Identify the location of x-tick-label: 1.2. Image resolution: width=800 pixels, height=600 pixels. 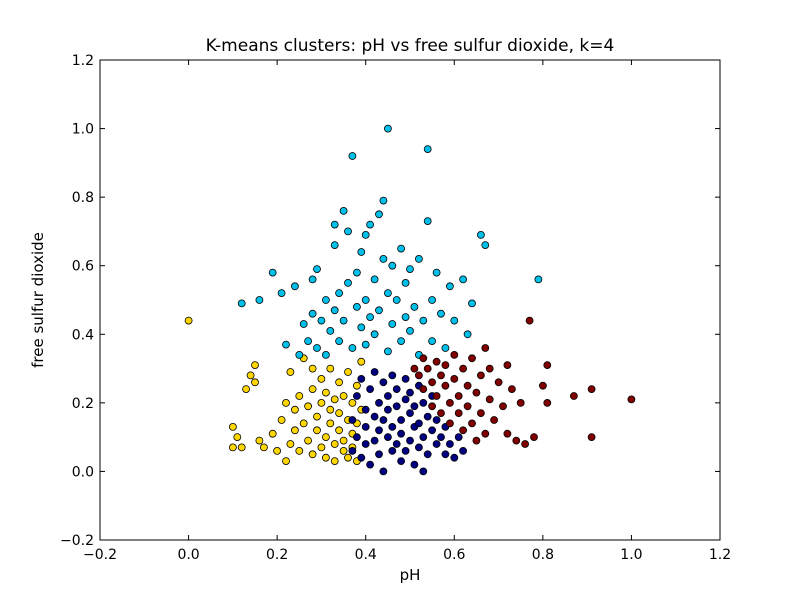
(720, 555).